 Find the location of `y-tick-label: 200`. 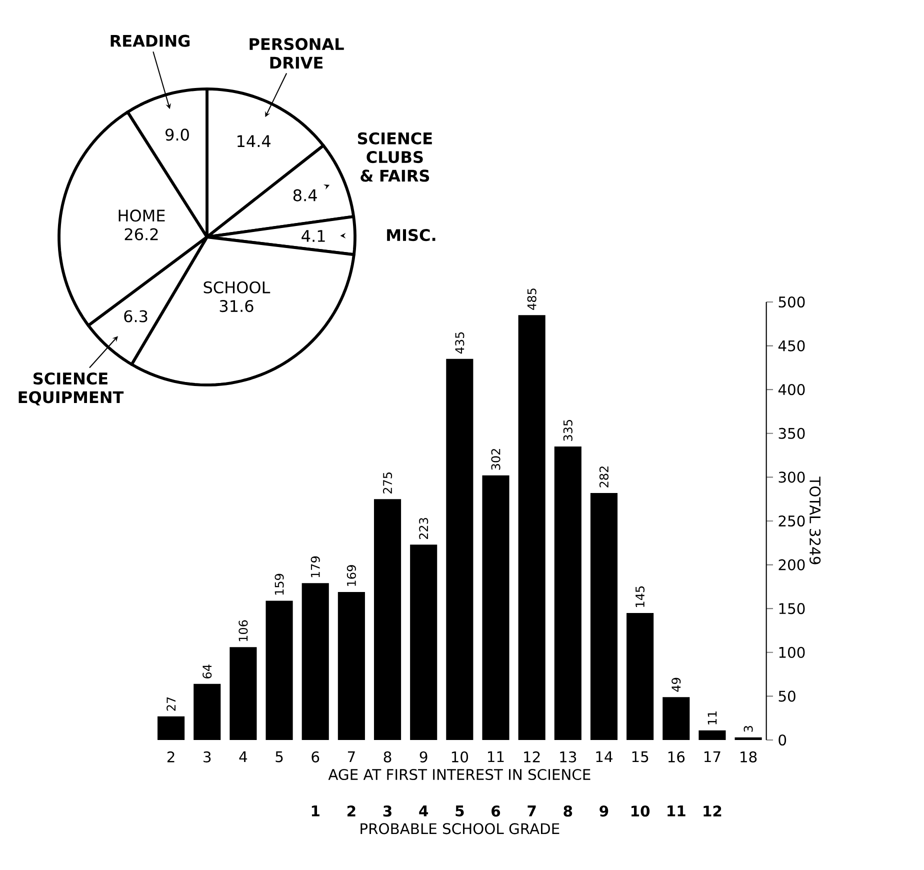

y-tick-label: 200 is located at coordinates (791, 564).